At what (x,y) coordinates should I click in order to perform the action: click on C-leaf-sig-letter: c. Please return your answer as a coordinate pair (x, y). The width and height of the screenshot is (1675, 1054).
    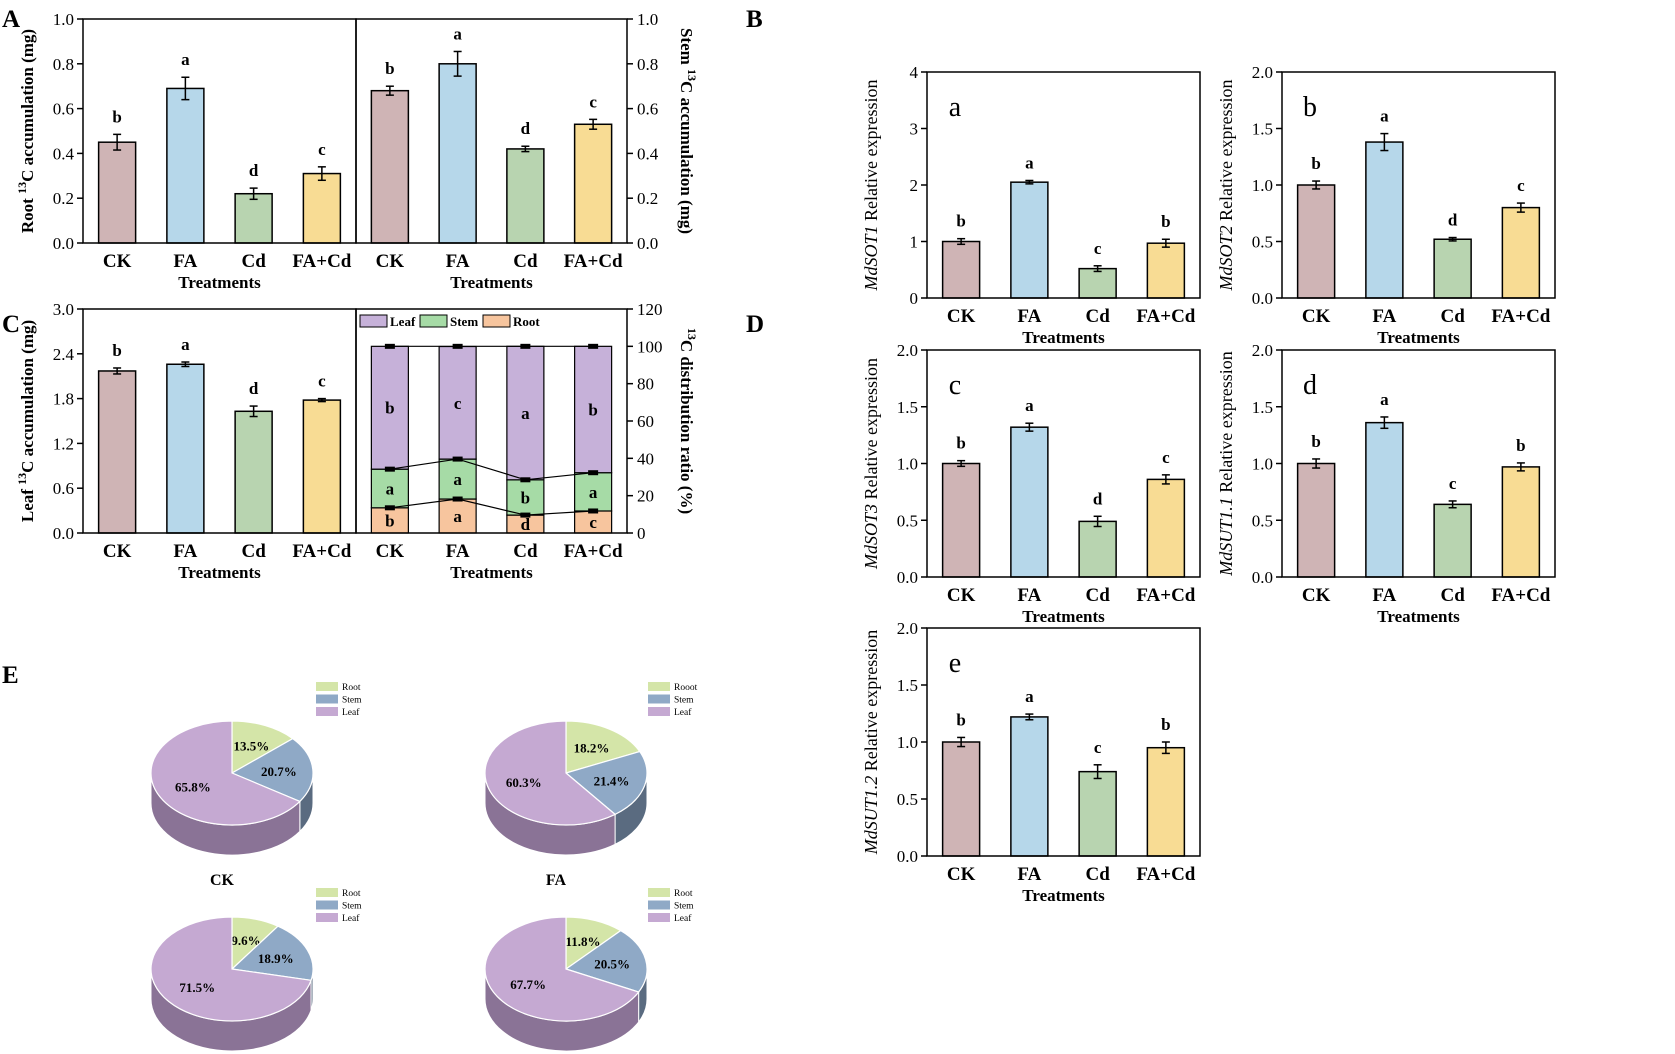
    Looking at the image, I should click on (322, 381).